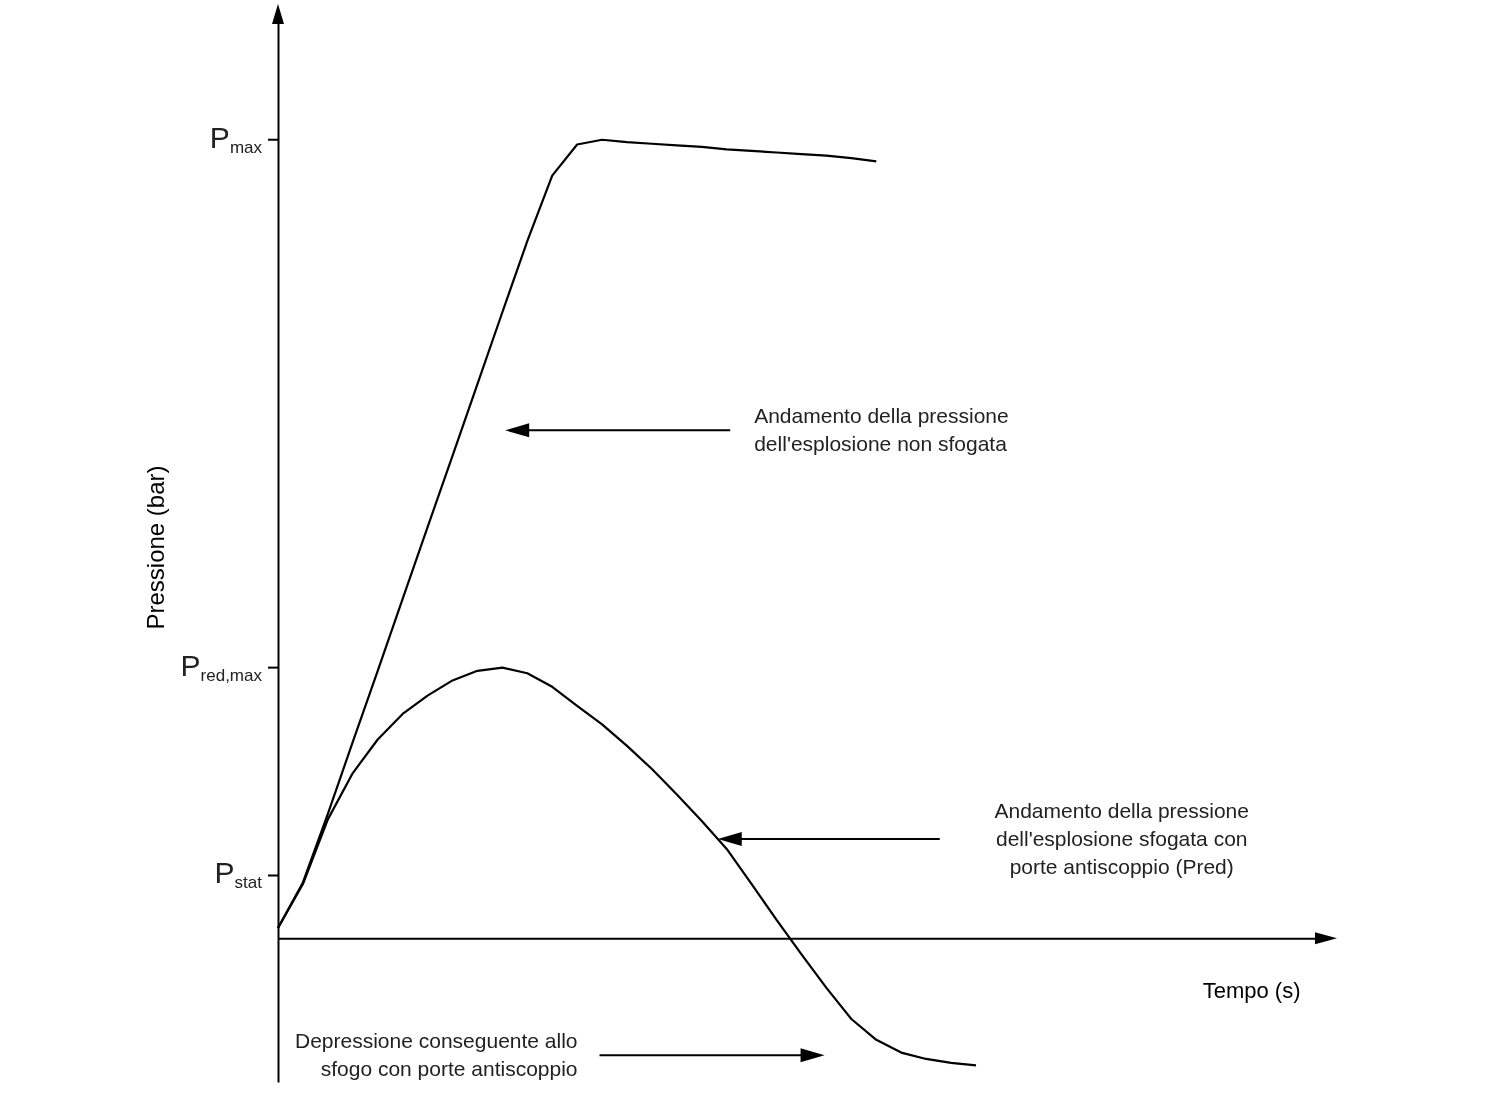 The height and width of the screenshot is (1120, 1488). Describe the element at coordinates (1251, 990) in the screenshot. I see `x-axis-title: Tempo (s)` at that location.